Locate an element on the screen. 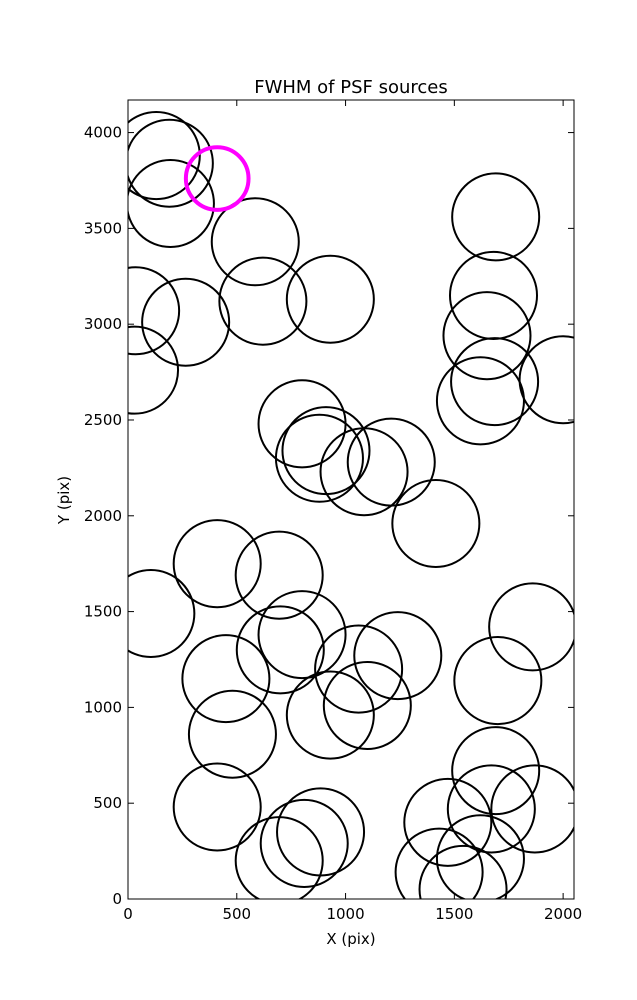  y-tick-label: 3500 is located at coordinates (103, 228).